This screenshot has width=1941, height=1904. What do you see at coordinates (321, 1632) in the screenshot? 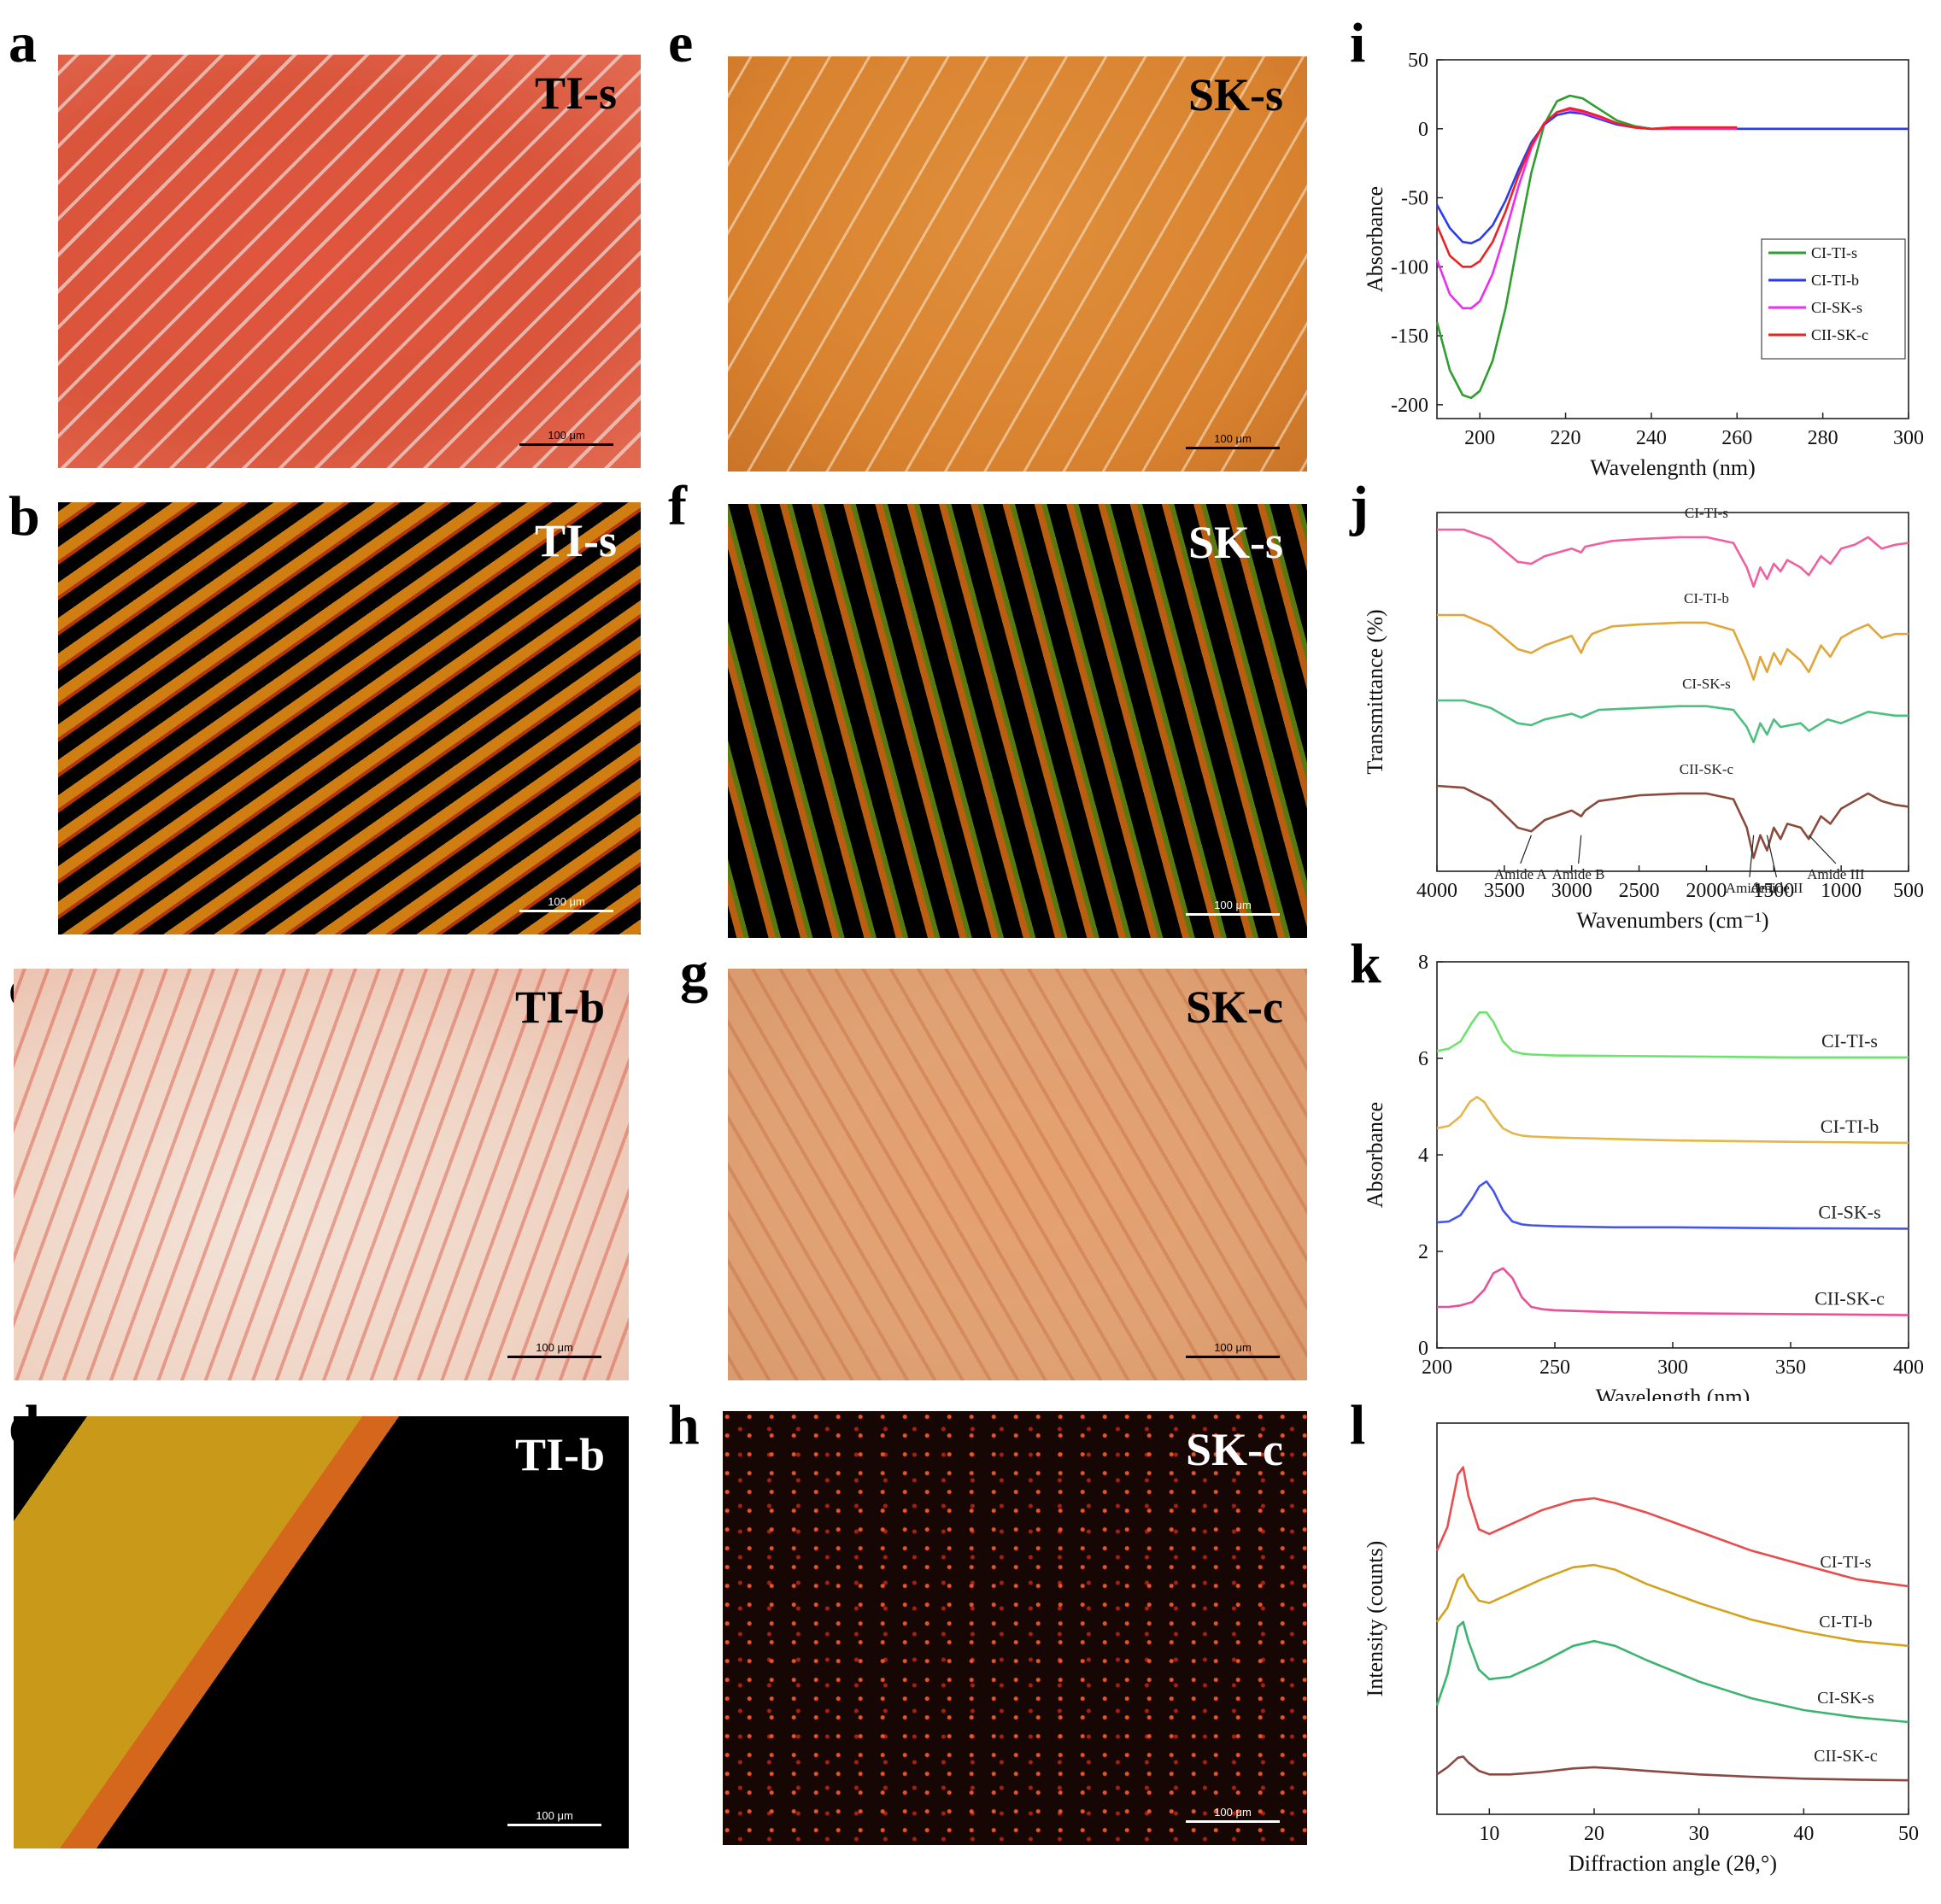
I see `micrograph-d: TI-b 100 μm` at bounding box center [321, 1632].